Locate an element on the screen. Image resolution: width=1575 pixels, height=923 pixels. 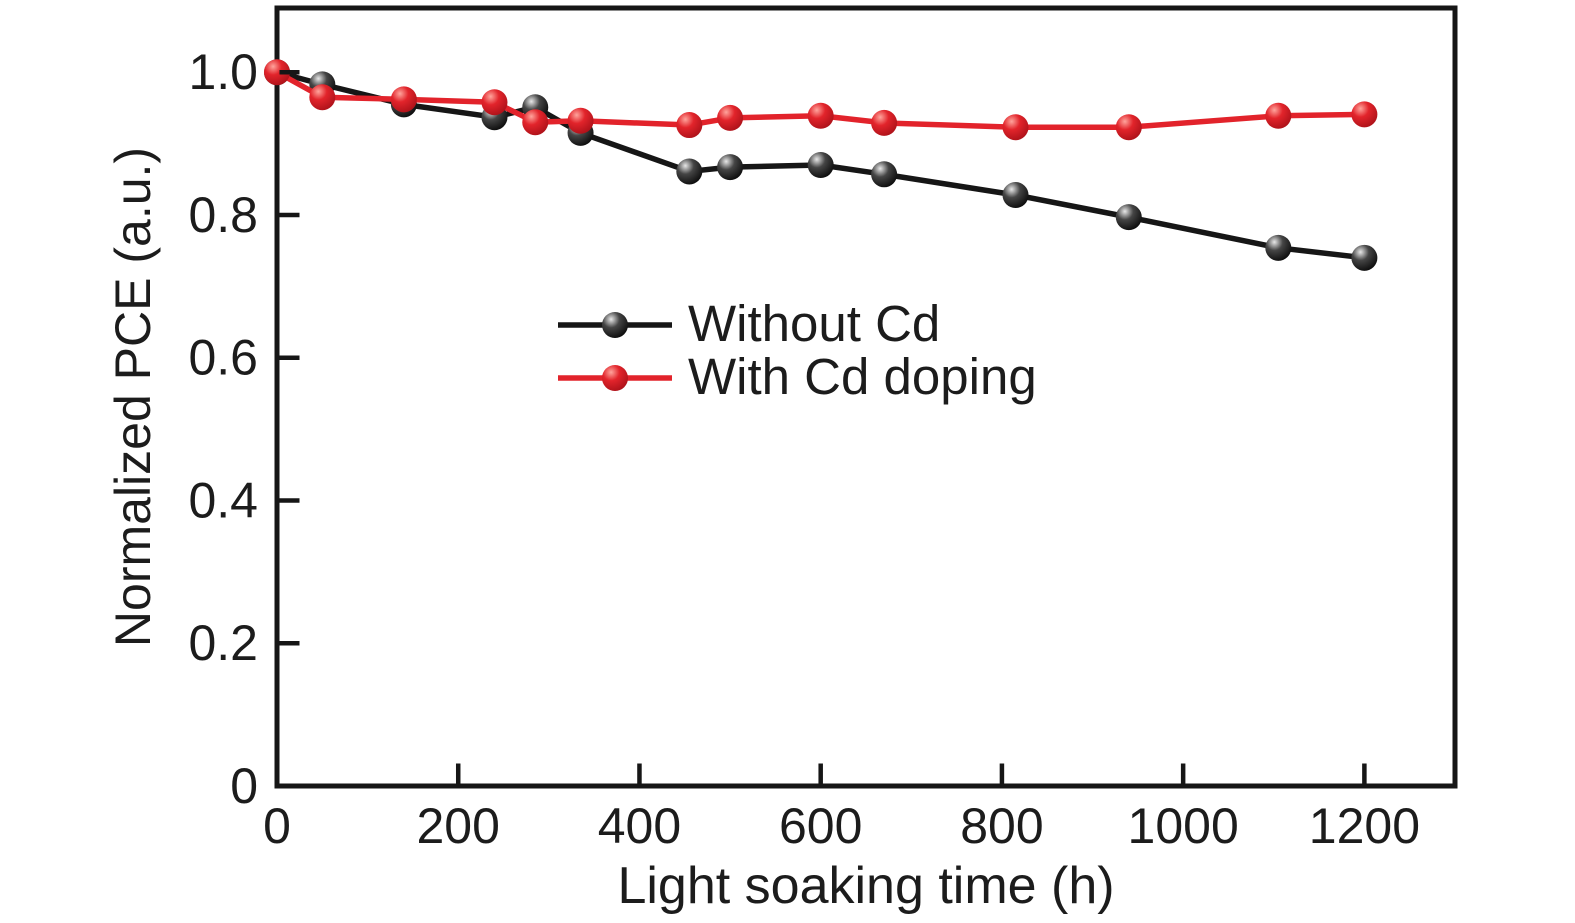
y-axis-title: Normalized PCE (a.u.) is located at coordinates (133, 397).